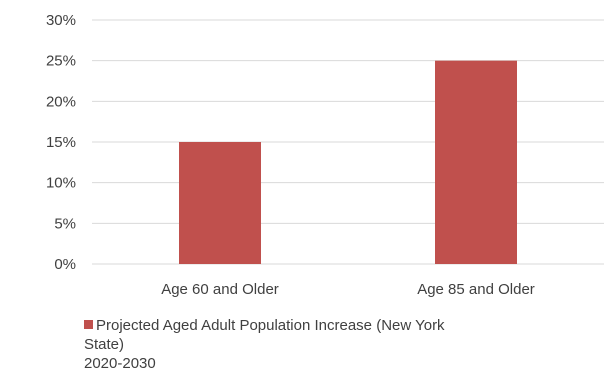 The width and height of the screenshot is (612, 386). I want to click on y-tick-label: 30%, so click(61, 20).